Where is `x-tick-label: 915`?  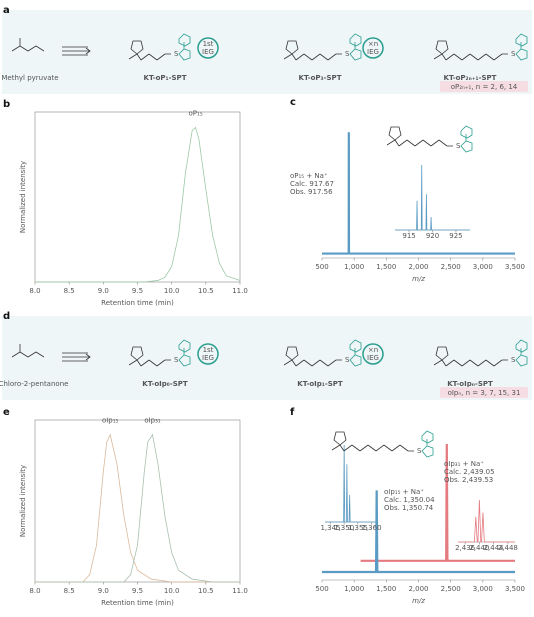
x-tick-label: 915 is located at coordinates (408, 236).